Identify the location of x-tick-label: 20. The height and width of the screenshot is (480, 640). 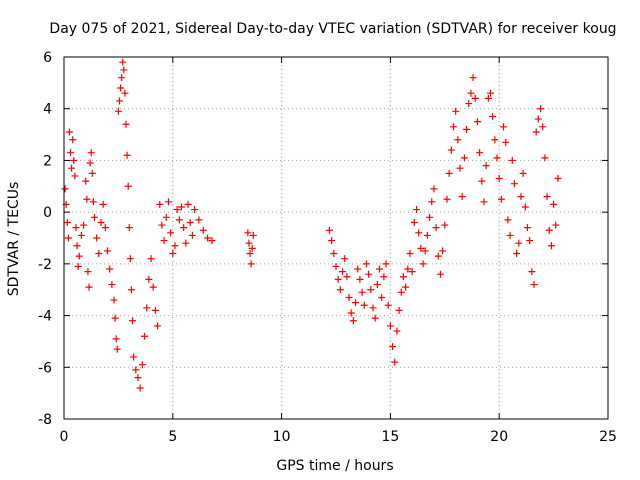
(499, 437).